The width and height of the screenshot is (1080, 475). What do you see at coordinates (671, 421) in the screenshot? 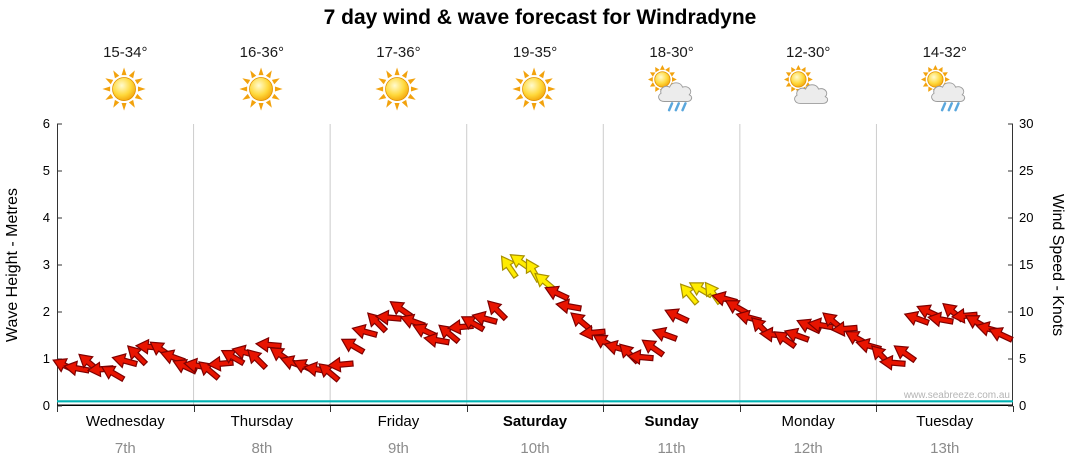
I see `day-label: Sunday` at bounding box center [671, 421].